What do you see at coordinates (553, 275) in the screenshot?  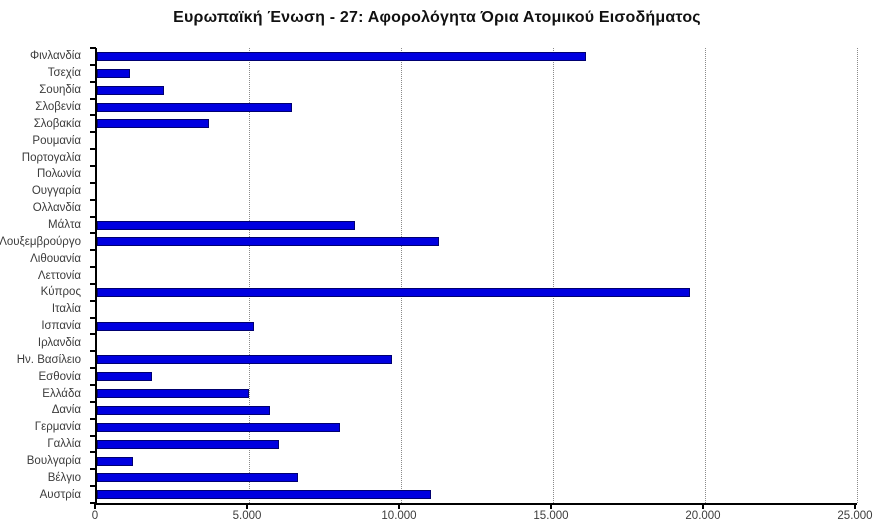 I see `gridline-15.000` at bounding box center [553, 275].